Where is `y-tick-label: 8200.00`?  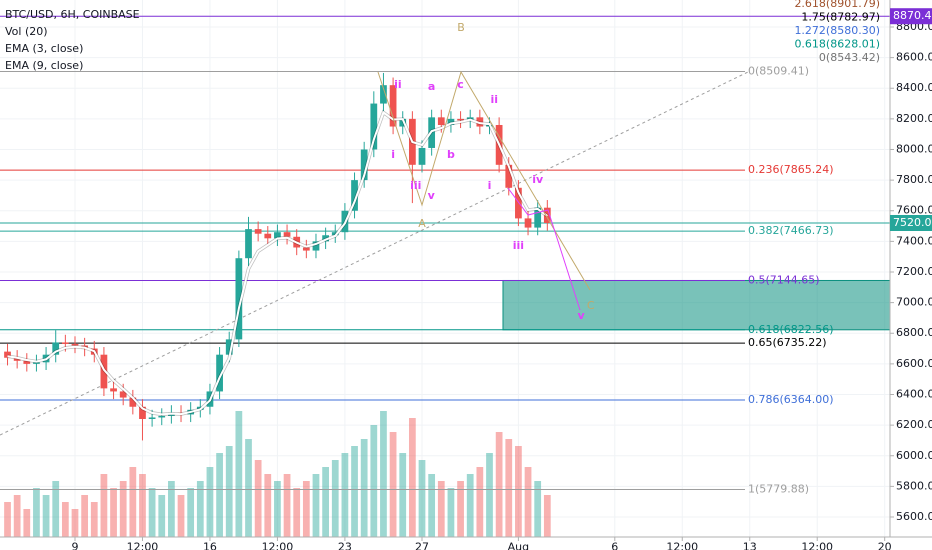
y-tick-label: 8200.00 is located at coordinates (914, 118).